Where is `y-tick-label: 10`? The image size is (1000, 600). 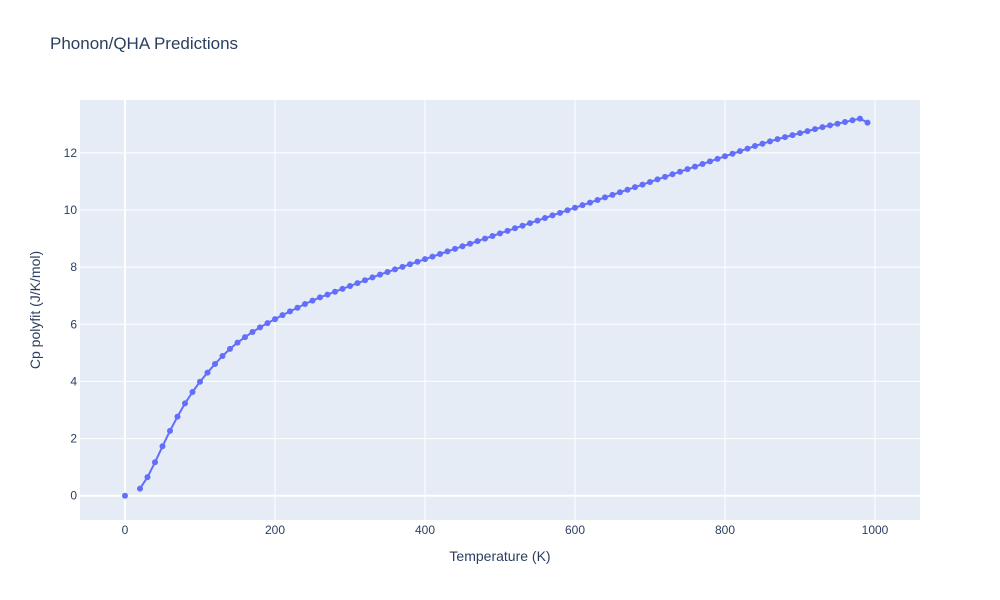
y-tick-label: 10 is located at coordinates (71, 210).